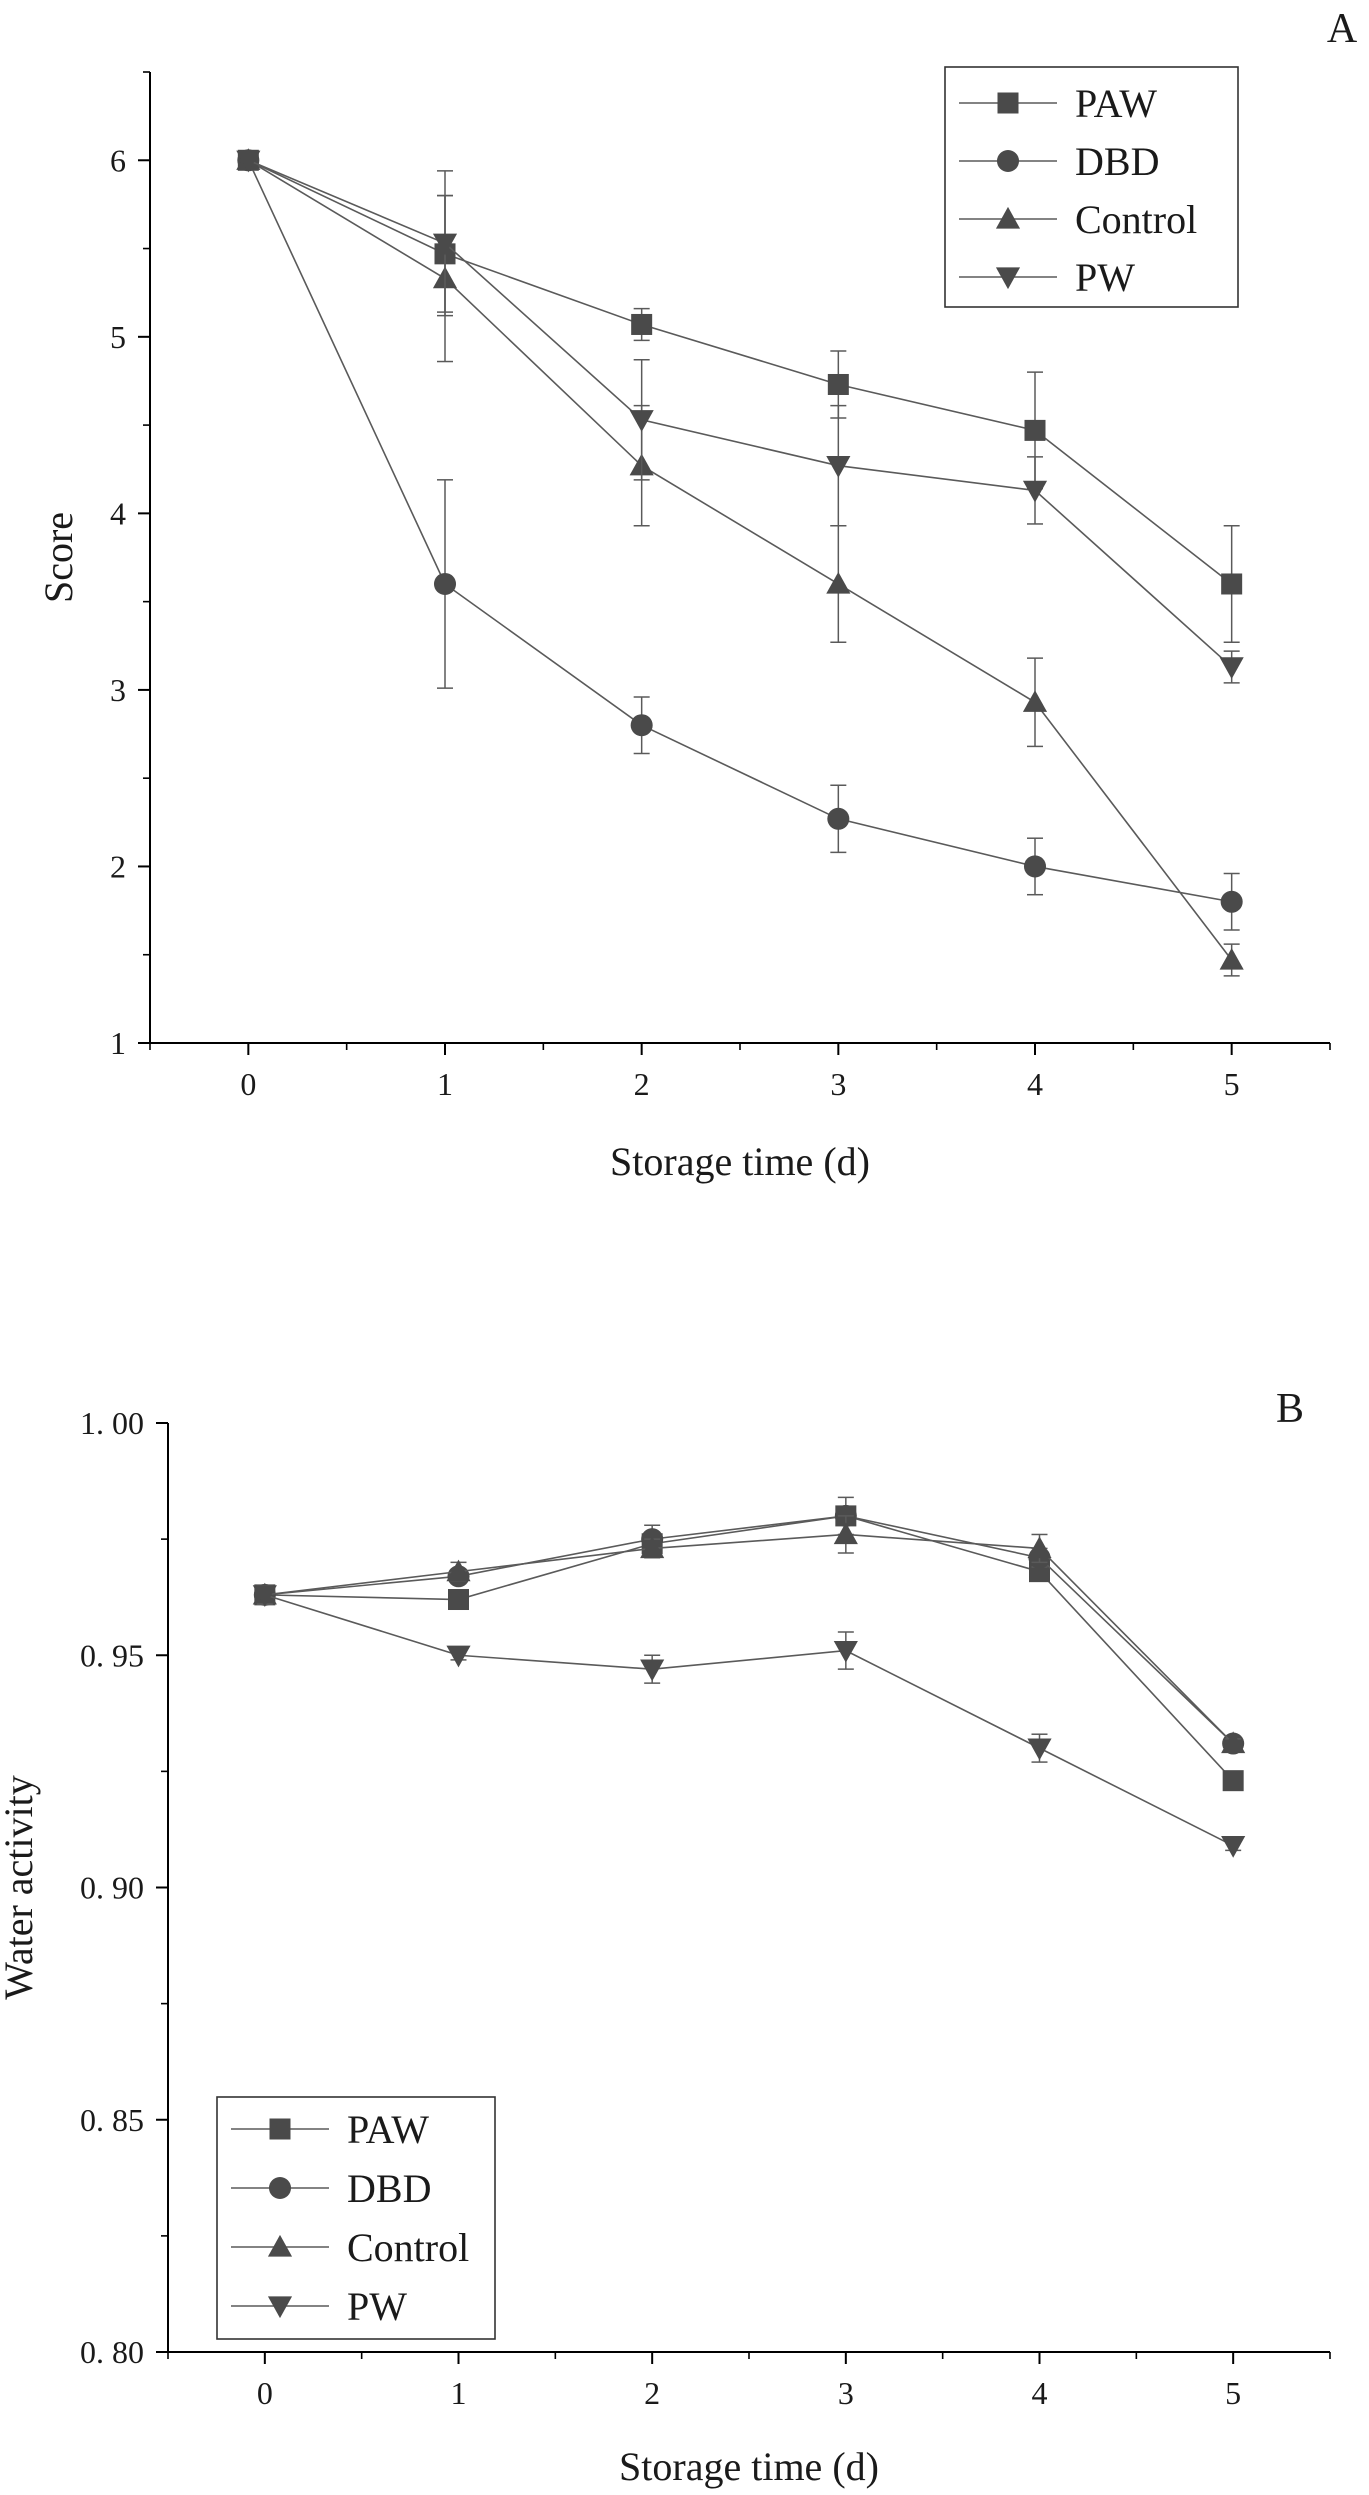 This screenshot has width=1369, height=2495. I want to click on y-axis-label: Water activity, so click(20, 1887).